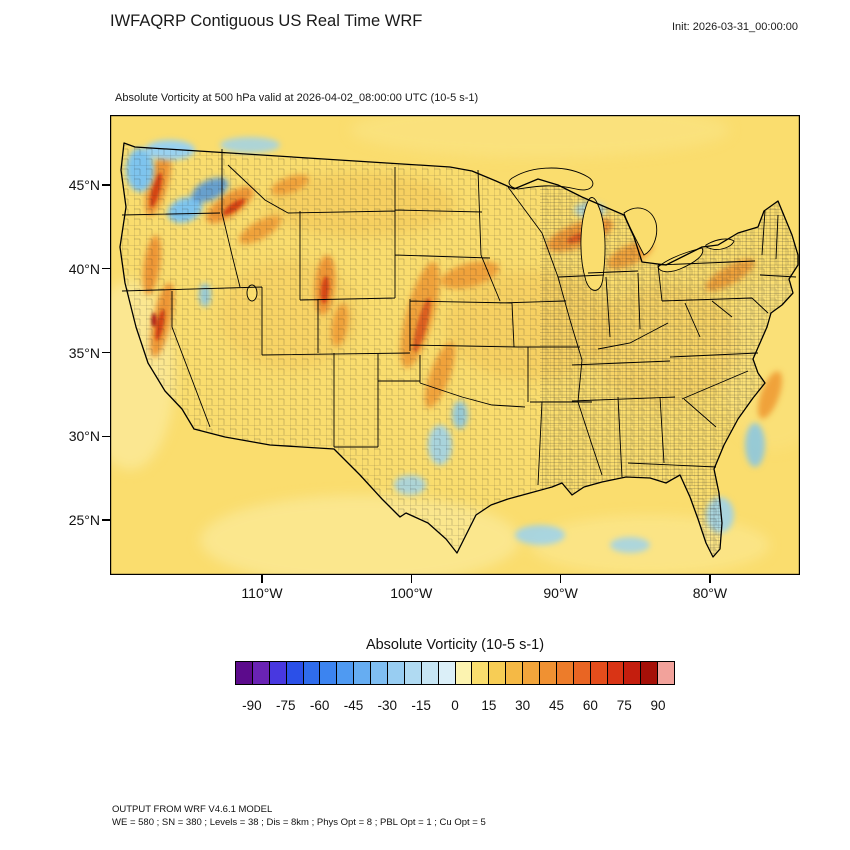 Image resolution: width=850 pixels, height=850 pixels. What do you see at coordinates (624, 705) in the screenshot?
I see `colorbar-tick-value: 75` at bounding box center [624, 705].